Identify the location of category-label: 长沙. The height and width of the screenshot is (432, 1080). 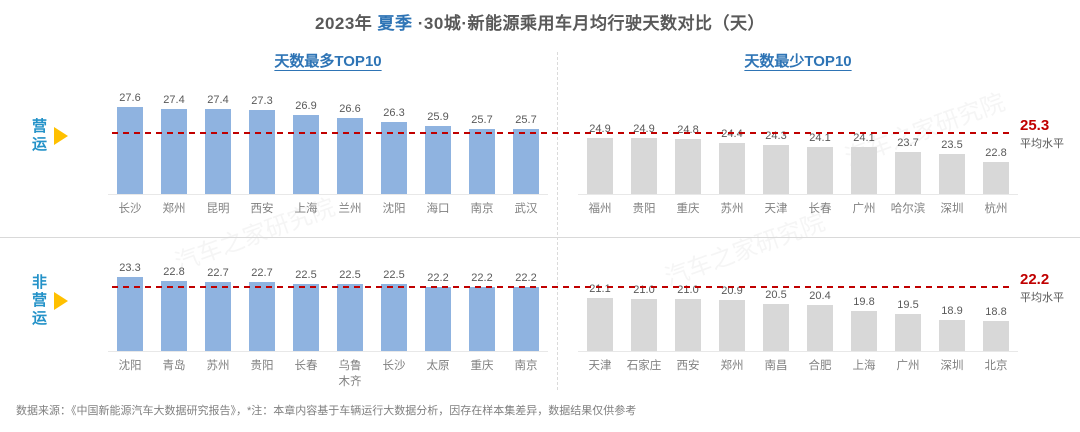
(130, 209).